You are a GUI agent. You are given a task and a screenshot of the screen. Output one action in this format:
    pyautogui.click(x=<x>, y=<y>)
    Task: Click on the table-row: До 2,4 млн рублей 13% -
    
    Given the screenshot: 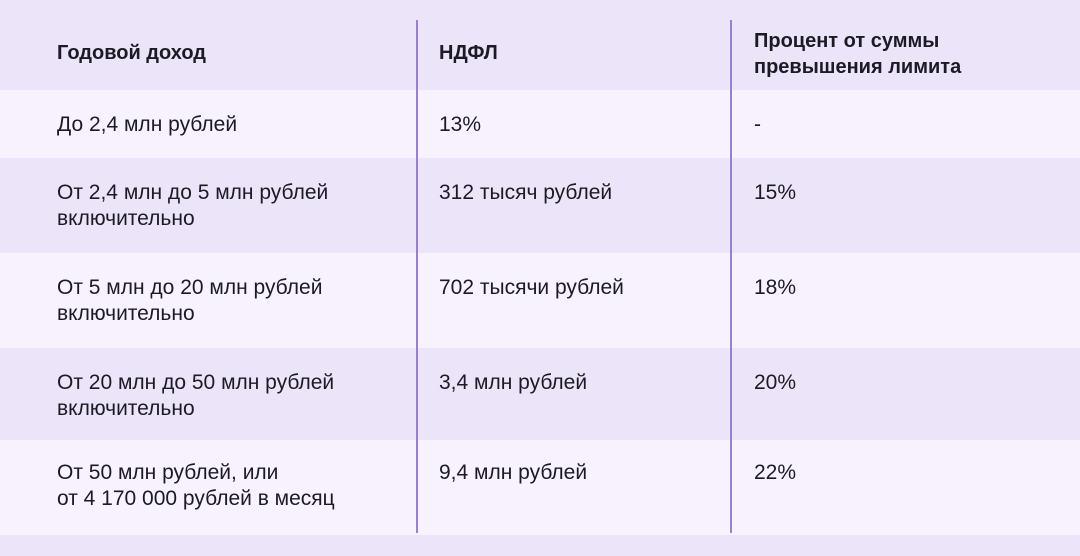 What is the action you would take?
    pyautogui.click(x=540, y=124)
    